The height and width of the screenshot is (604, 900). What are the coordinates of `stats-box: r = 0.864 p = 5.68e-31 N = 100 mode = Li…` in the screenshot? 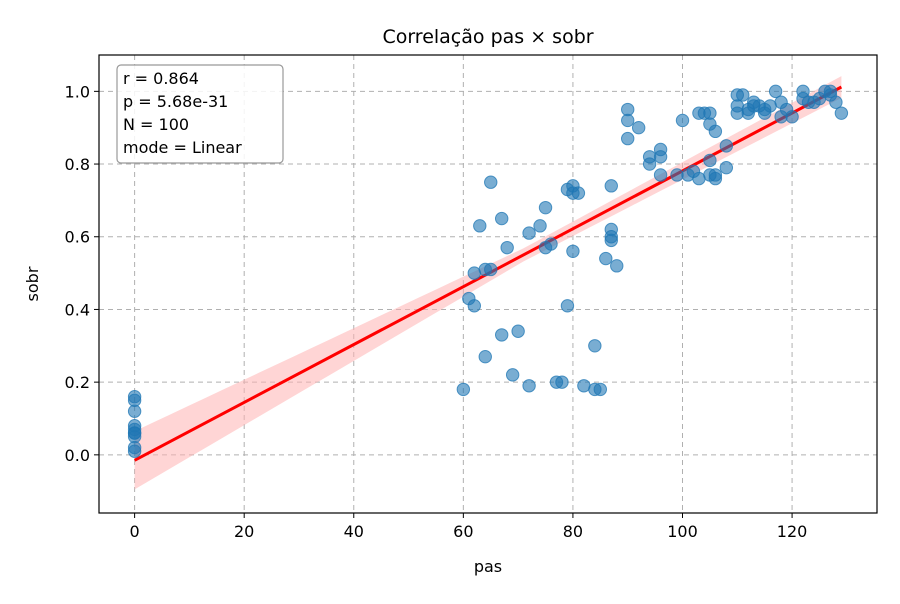 It's located at (200, 114).